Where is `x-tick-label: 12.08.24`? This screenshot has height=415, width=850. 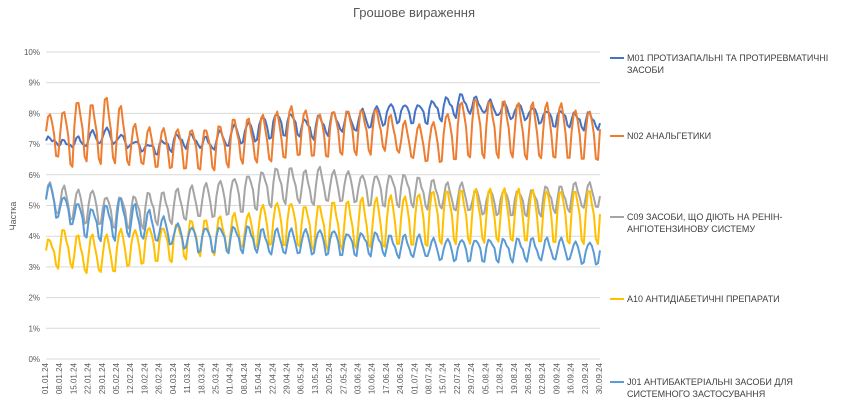 x-tick-label: 12.08.24 is located at coordinates (500, 378).